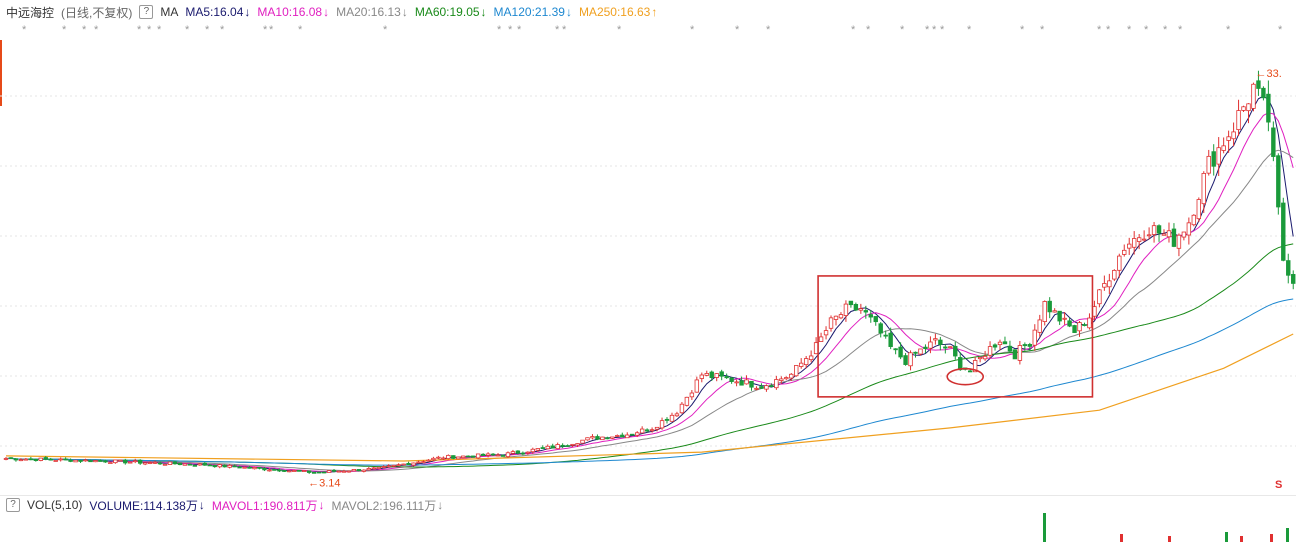 Image resolution: width=1296 pixels, height=542 pixels. Describe the element at coordinates (13, 505) in the screenshot. I see `volume-help-icon: ?` at that location.